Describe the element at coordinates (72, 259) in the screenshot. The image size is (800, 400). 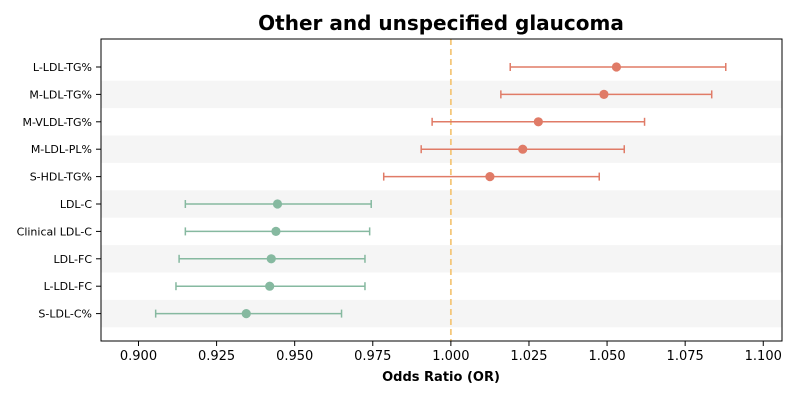
I see `y-category-label: LDL-FC` at that location.